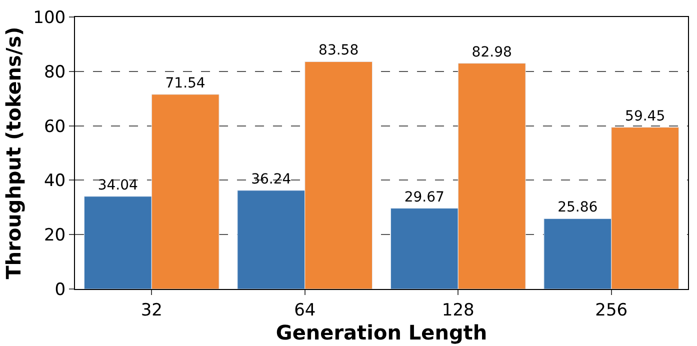 Image resolution: width=697 pixels, height=346 pixels. What do you see at coordinates (55, 72) in the screenshot?
I see `y-tick-label: 80` at bounding box center [55, 72].